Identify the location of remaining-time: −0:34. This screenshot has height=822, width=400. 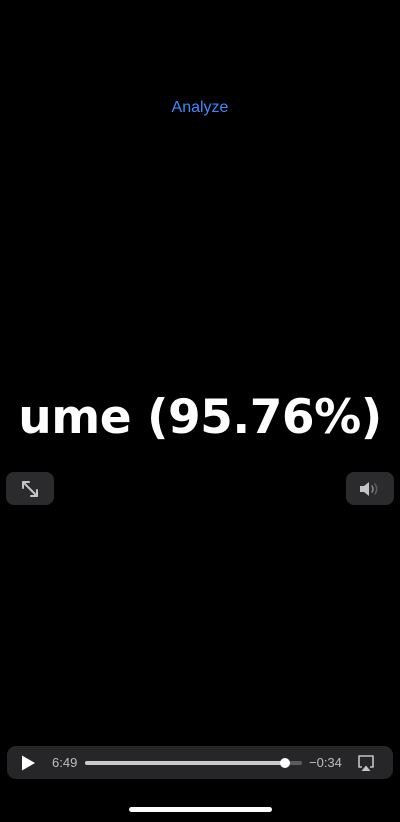
(325, 762).